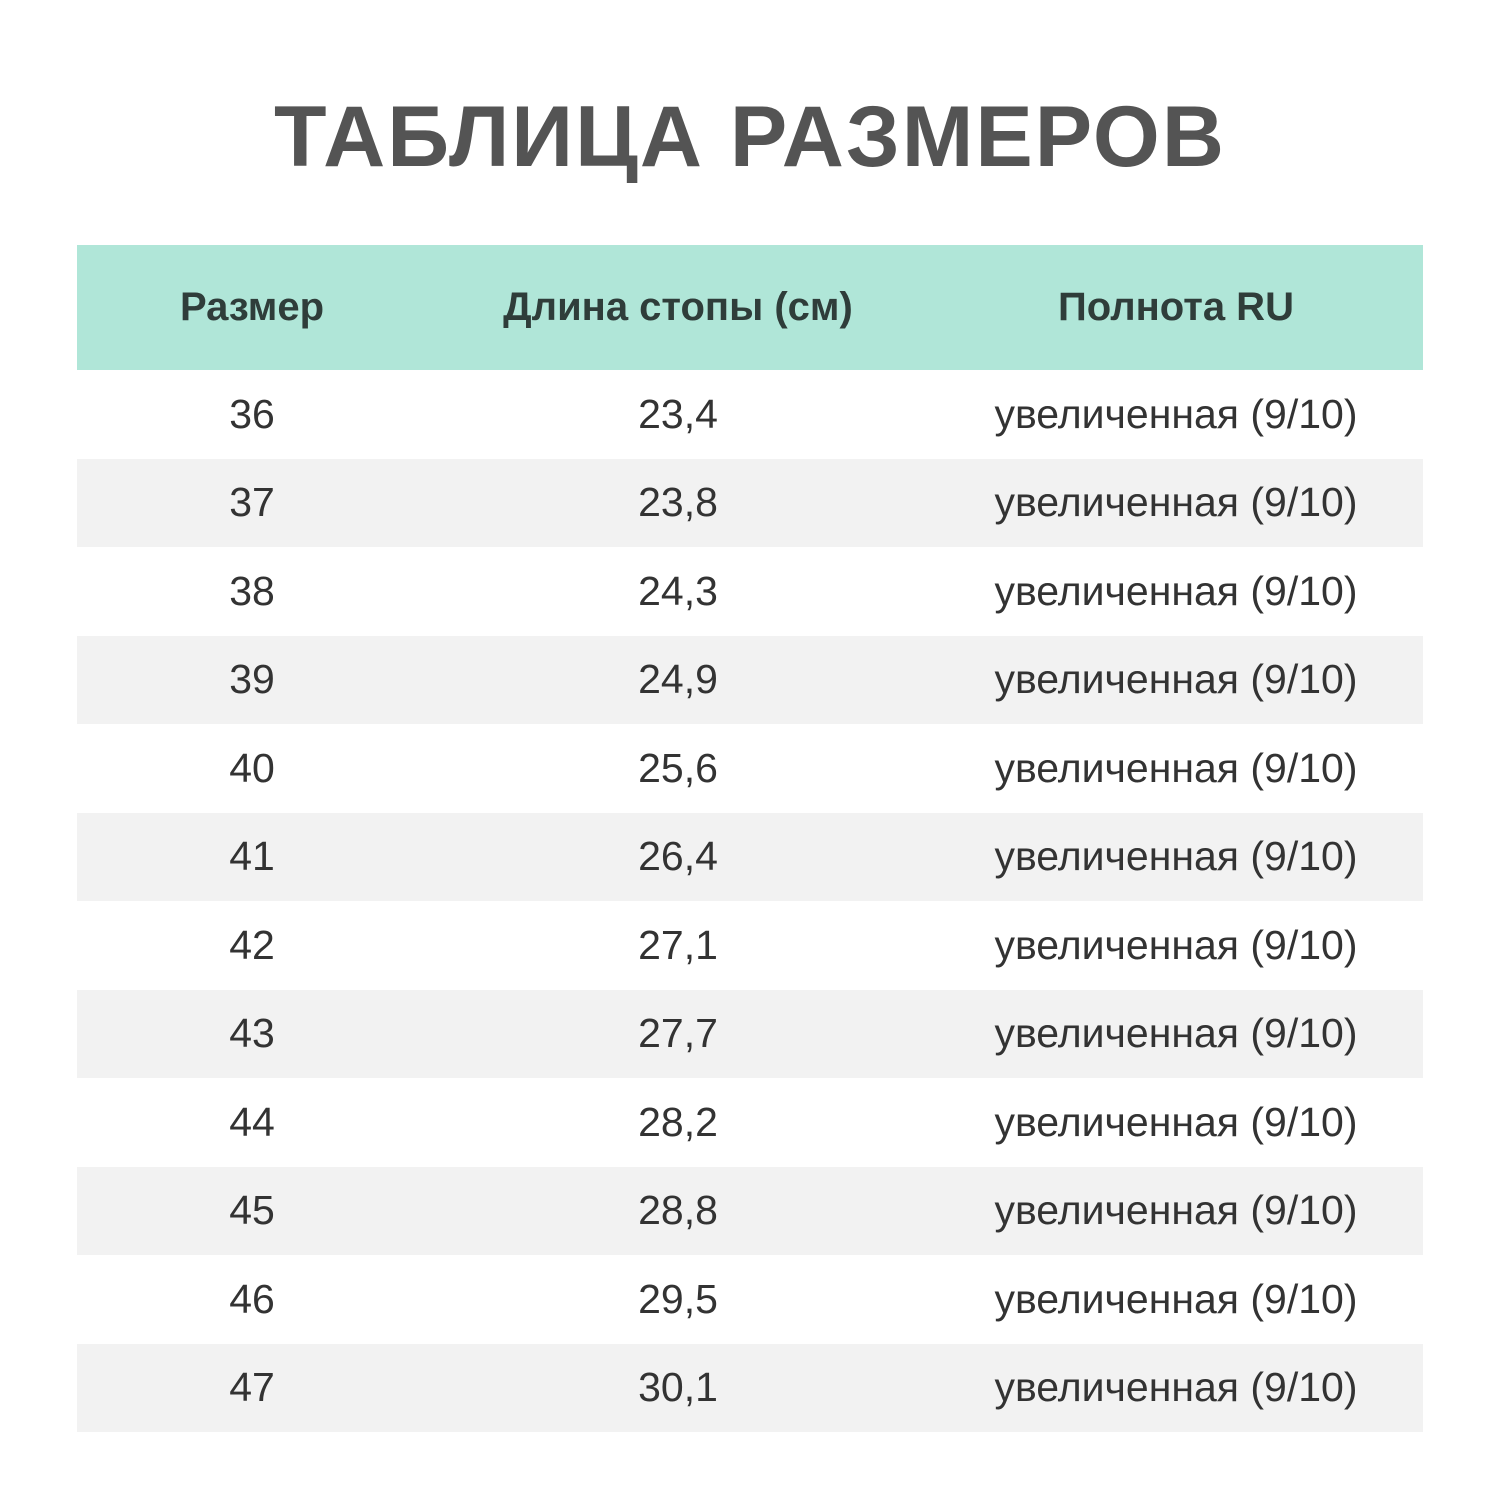  Describe the element at coordinates (750, 1387) in the screenshot. I see `table-row: 47 30,1 увеличенная (9/10)` at that location.